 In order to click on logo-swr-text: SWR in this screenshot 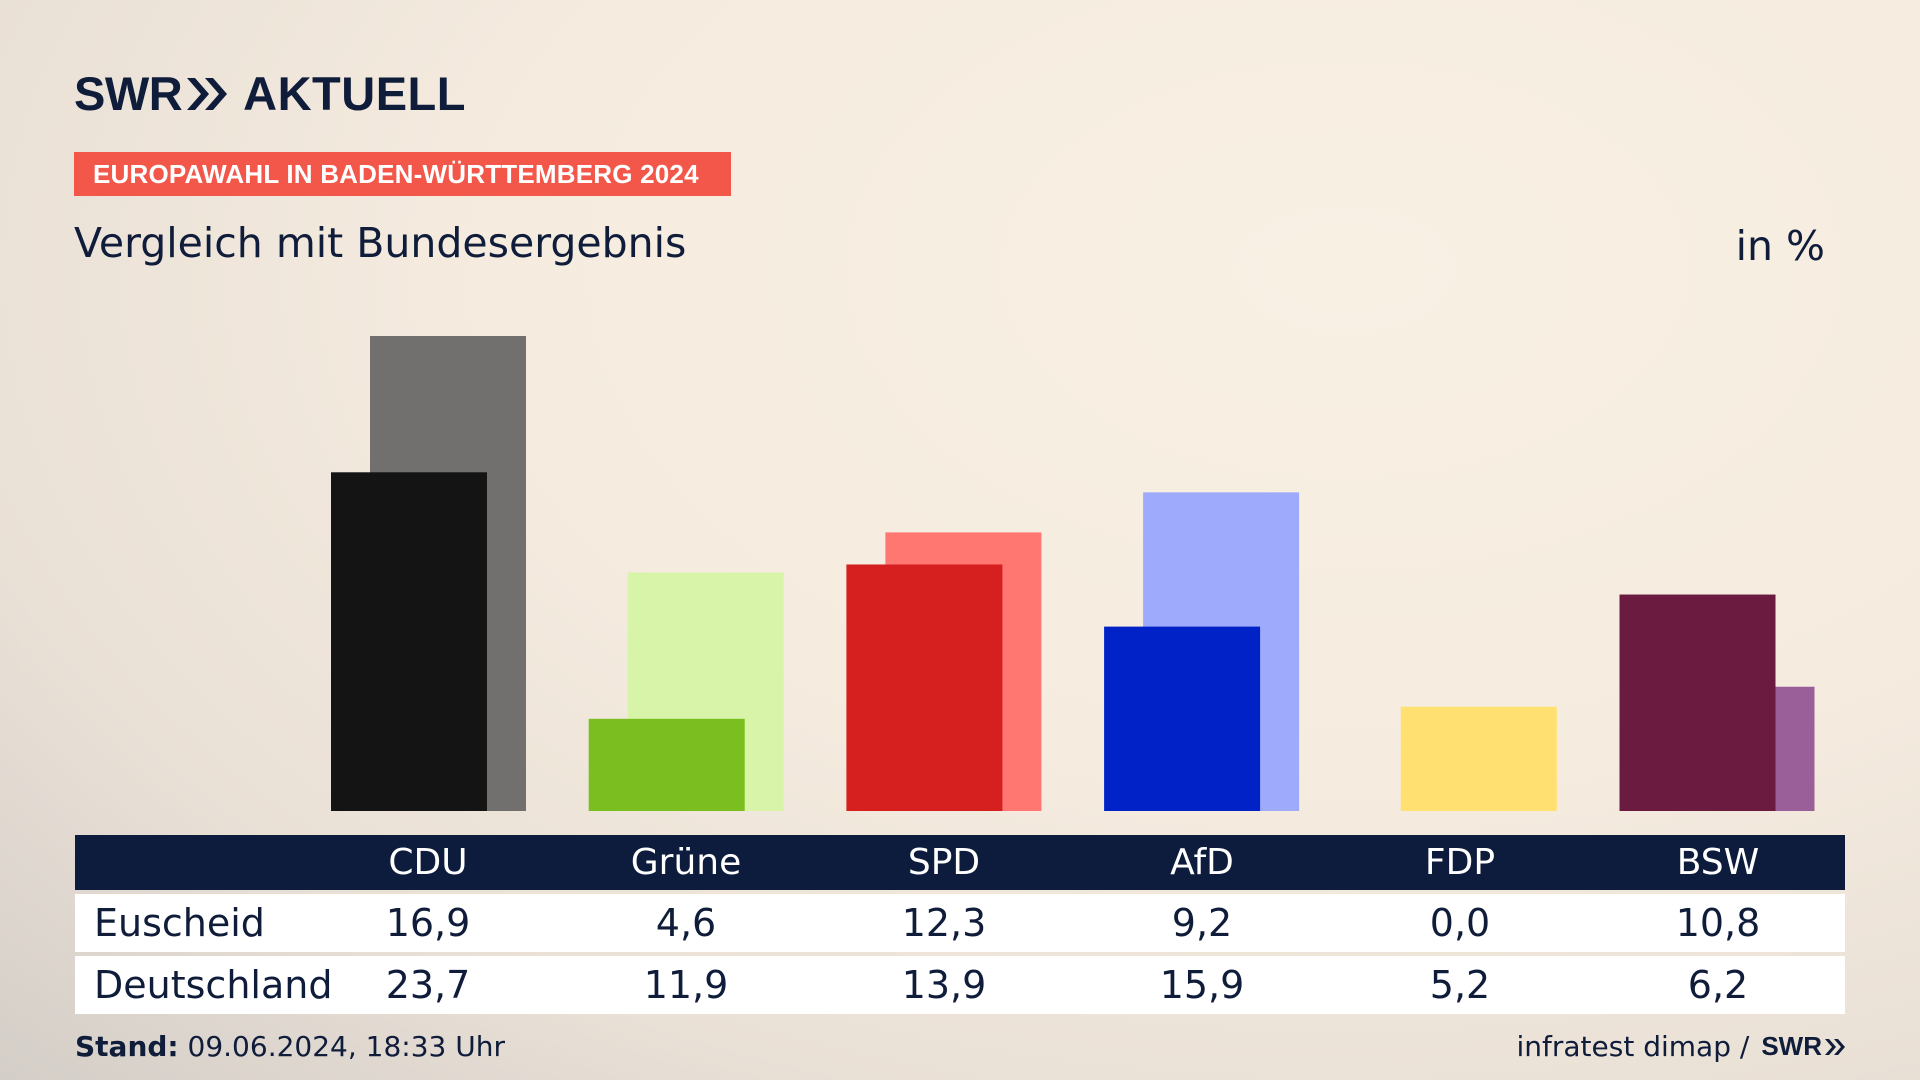, I will do `click(128, 93)`.